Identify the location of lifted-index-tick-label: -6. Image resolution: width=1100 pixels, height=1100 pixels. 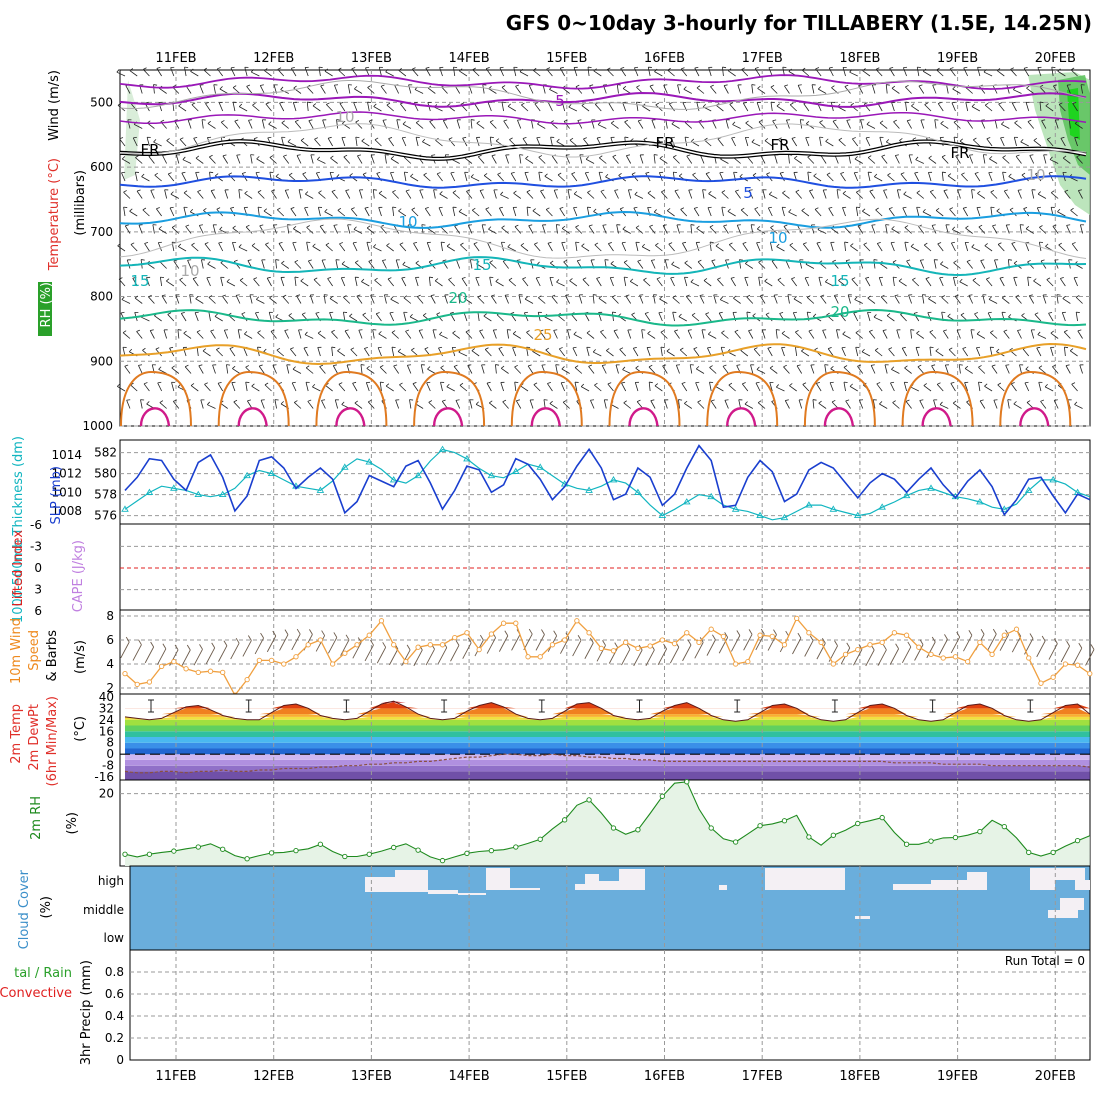
(36, 525).